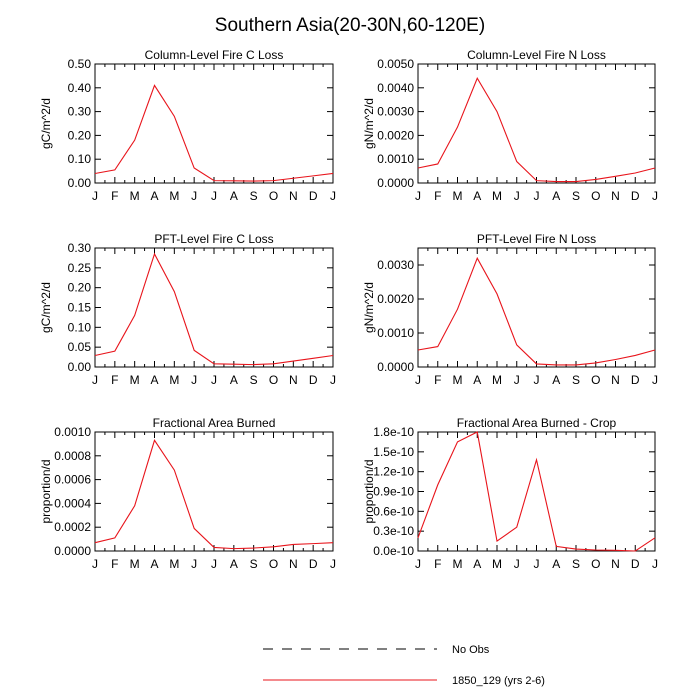  I want to click on y-axis-label: gC/m^2/d, so click(46, 307).